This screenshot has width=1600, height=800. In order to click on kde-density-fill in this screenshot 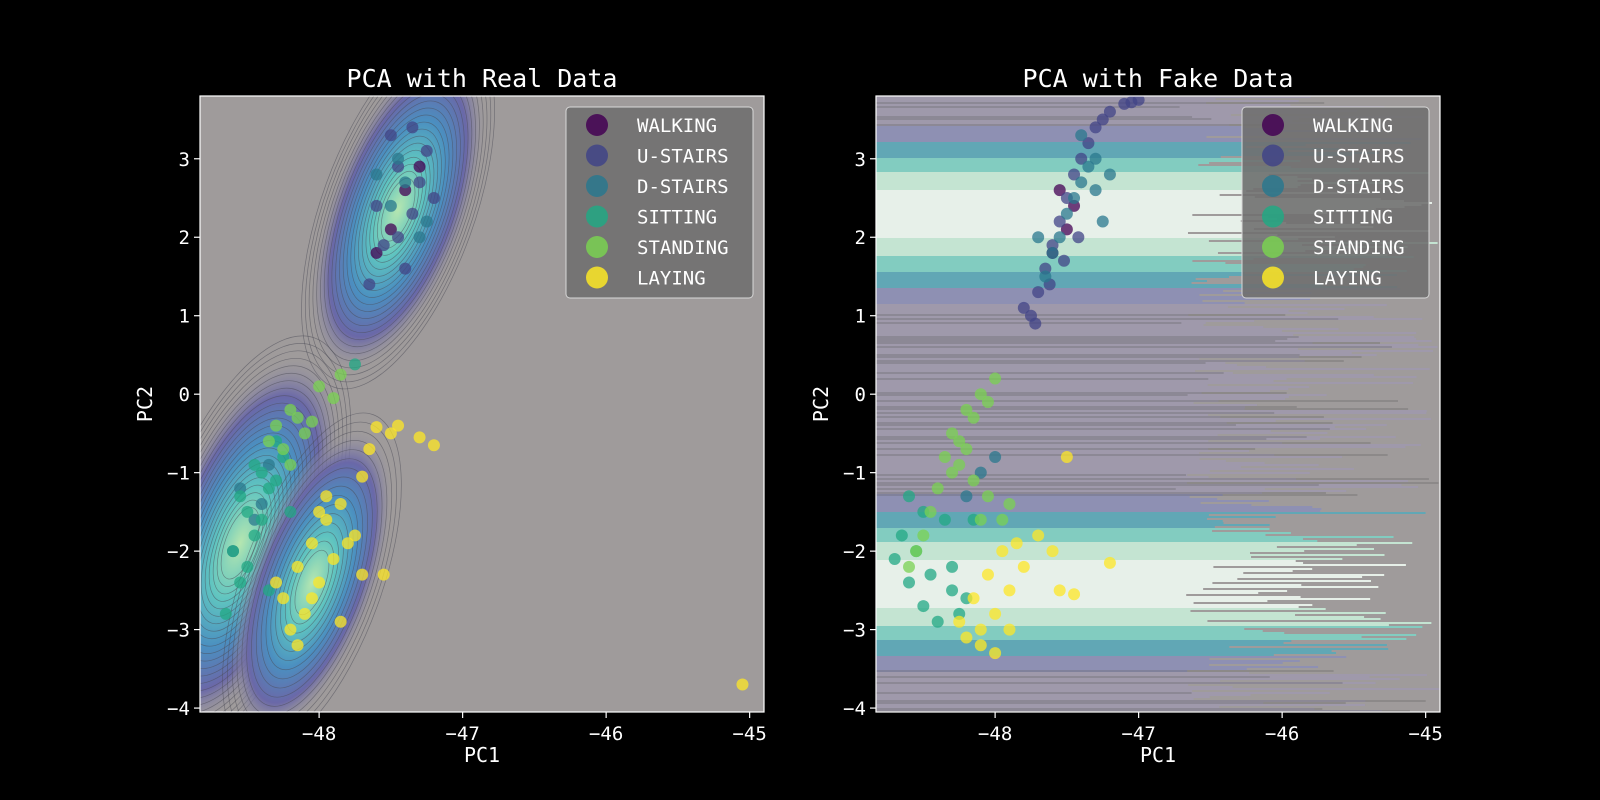, I will do `click(270, 533)`.